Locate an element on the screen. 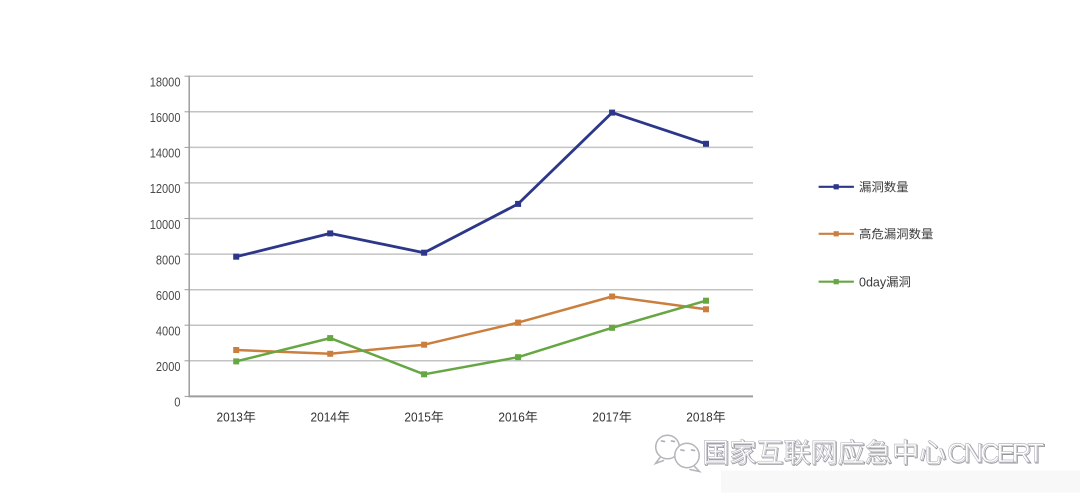  svg-text: 6000 is located at coordinates (168, 295).